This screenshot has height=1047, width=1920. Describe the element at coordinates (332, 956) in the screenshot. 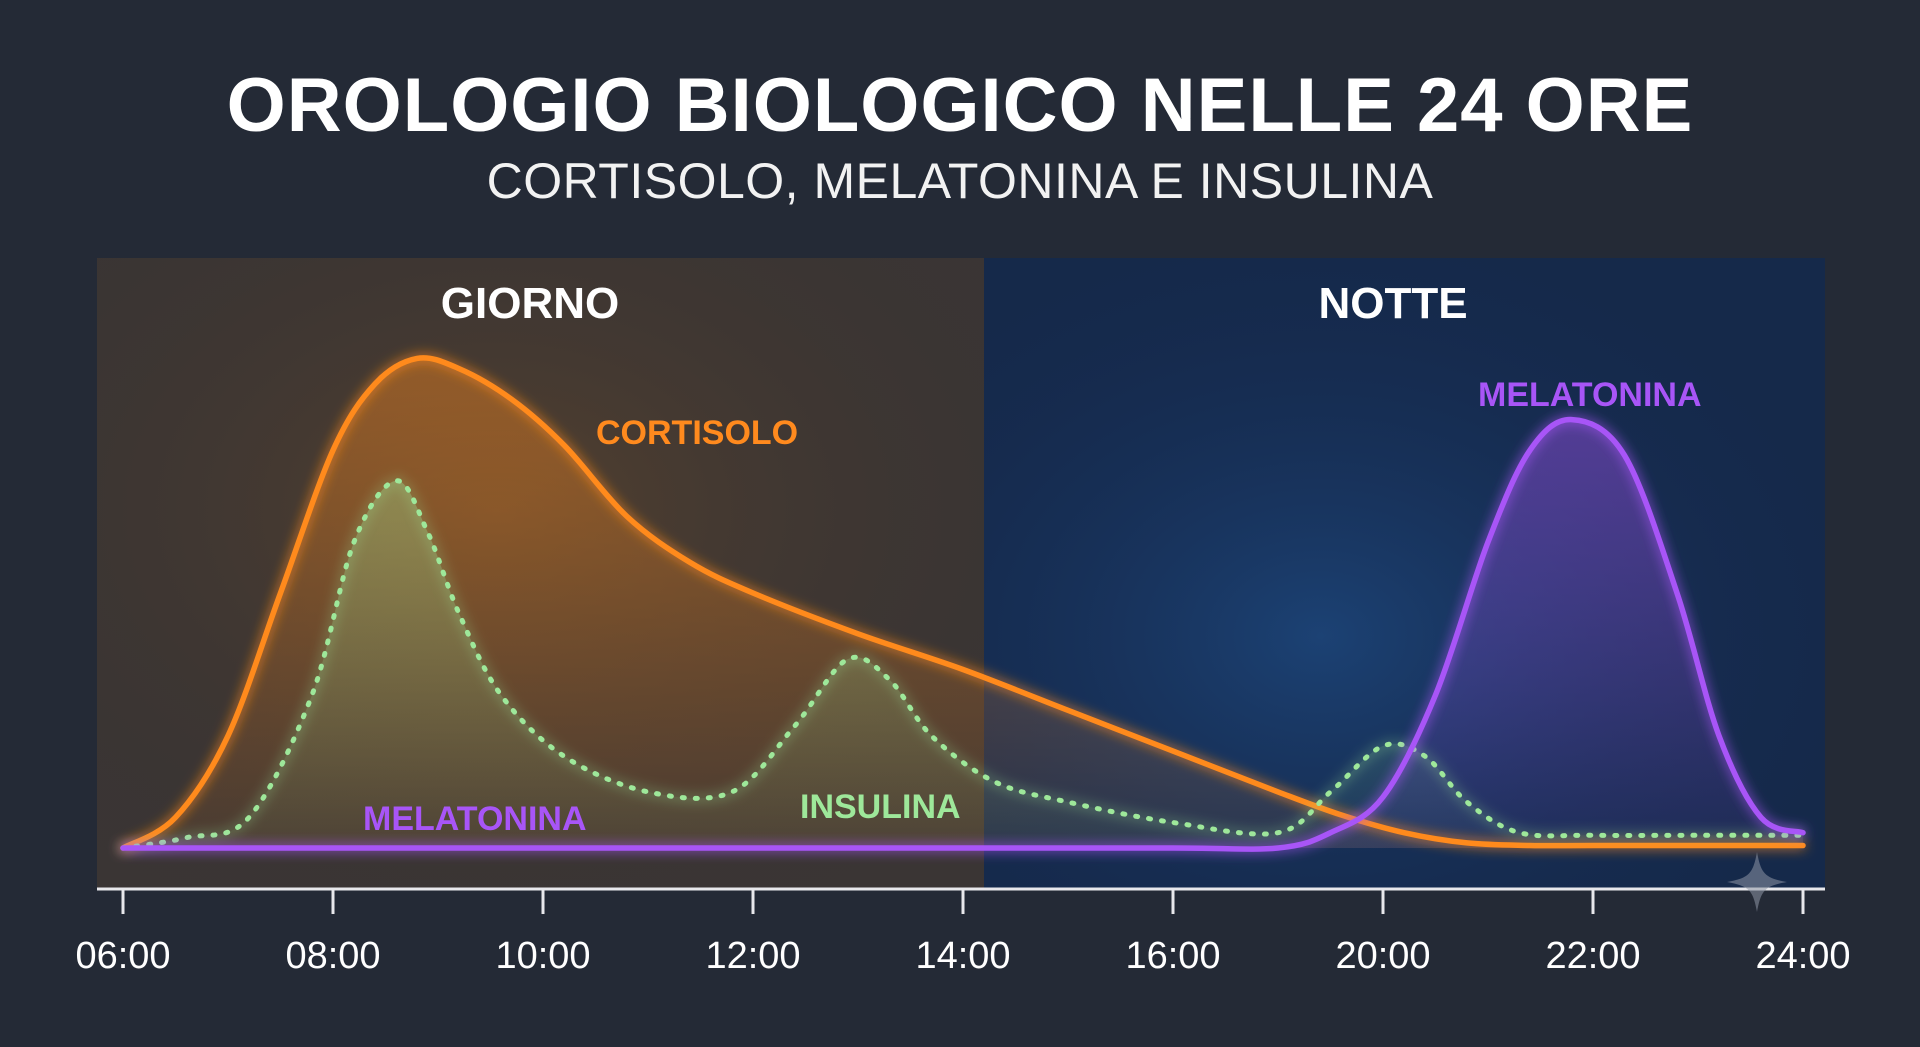

I see `x-tick-label: 08:00` at that location.